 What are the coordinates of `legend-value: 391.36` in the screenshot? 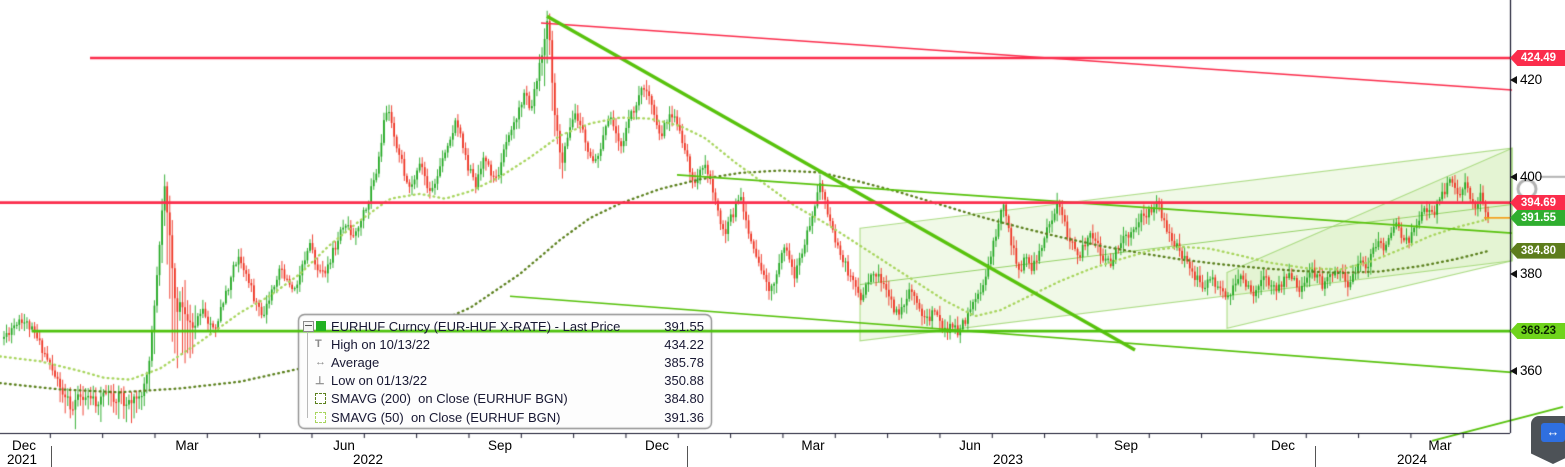 It's located at (684, 417).